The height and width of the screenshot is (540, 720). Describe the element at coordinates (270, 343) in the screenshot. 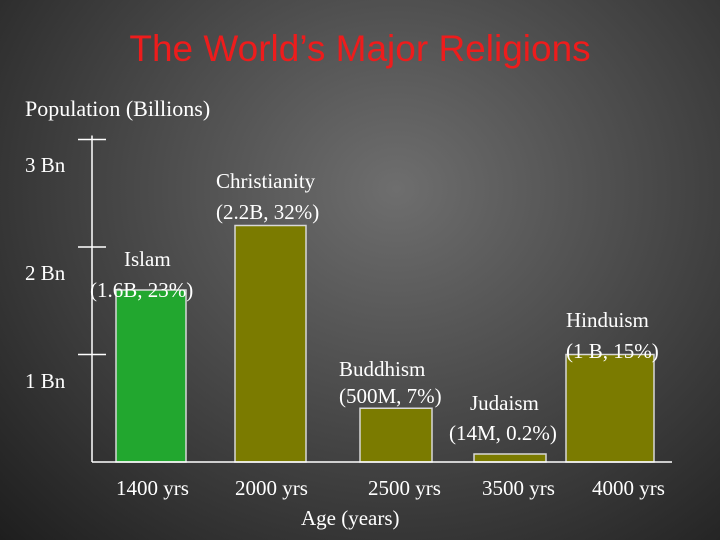

I see `bar-christianity` at that location.